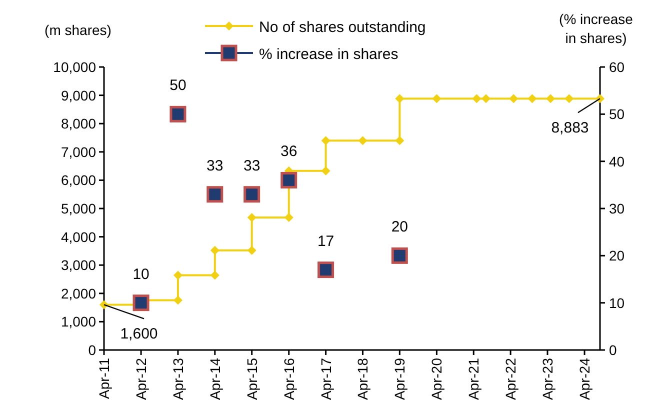 This screenshot has height=419, width=649. Describe the element at coordinates (178, 85) in the screenshot. I see `data-label: 50` at that location.